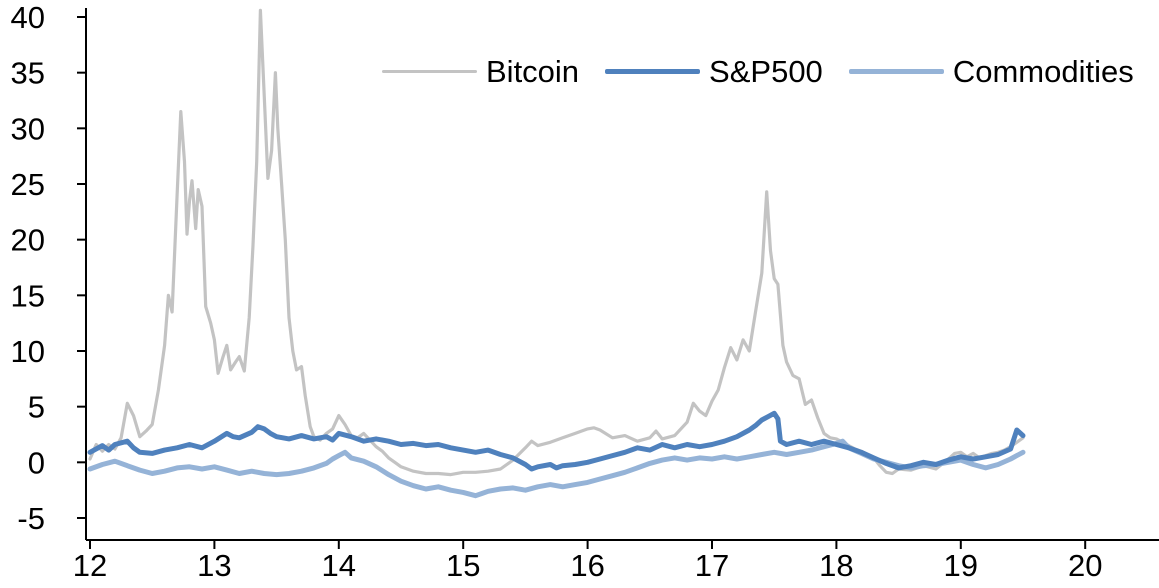 This screenshot has height=588, width=1159. Describe the element at coordinates (766, 71) in the screenshot. I see `legend-label-sp500: S&P500` at that location.